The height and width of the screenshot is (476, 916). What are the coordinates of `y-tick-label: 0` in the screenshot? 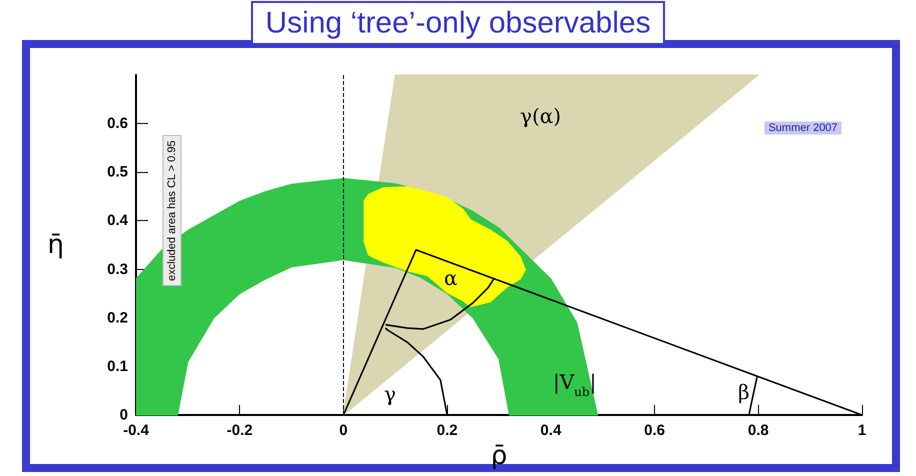 It's located at (124, 415).